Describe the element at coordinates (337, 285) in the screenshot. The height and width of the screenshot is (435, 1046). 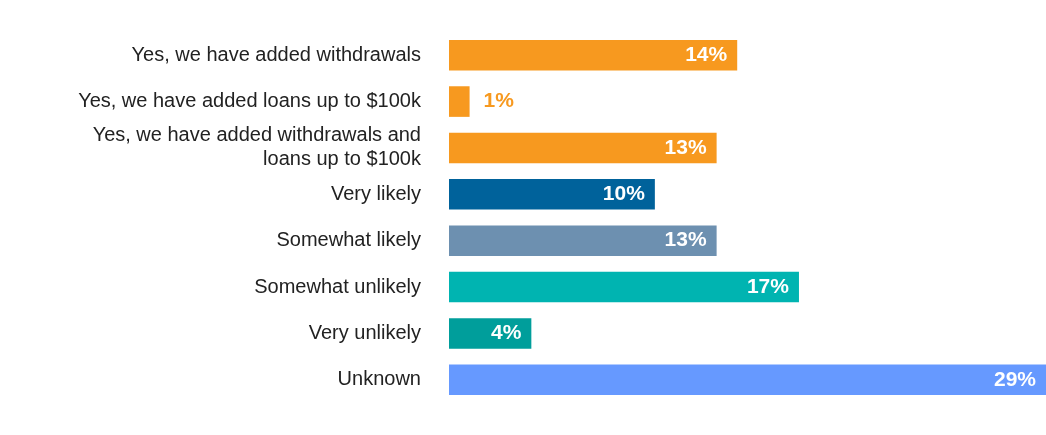
I see `y-tick-label: Somewhat unlikely` at that location.